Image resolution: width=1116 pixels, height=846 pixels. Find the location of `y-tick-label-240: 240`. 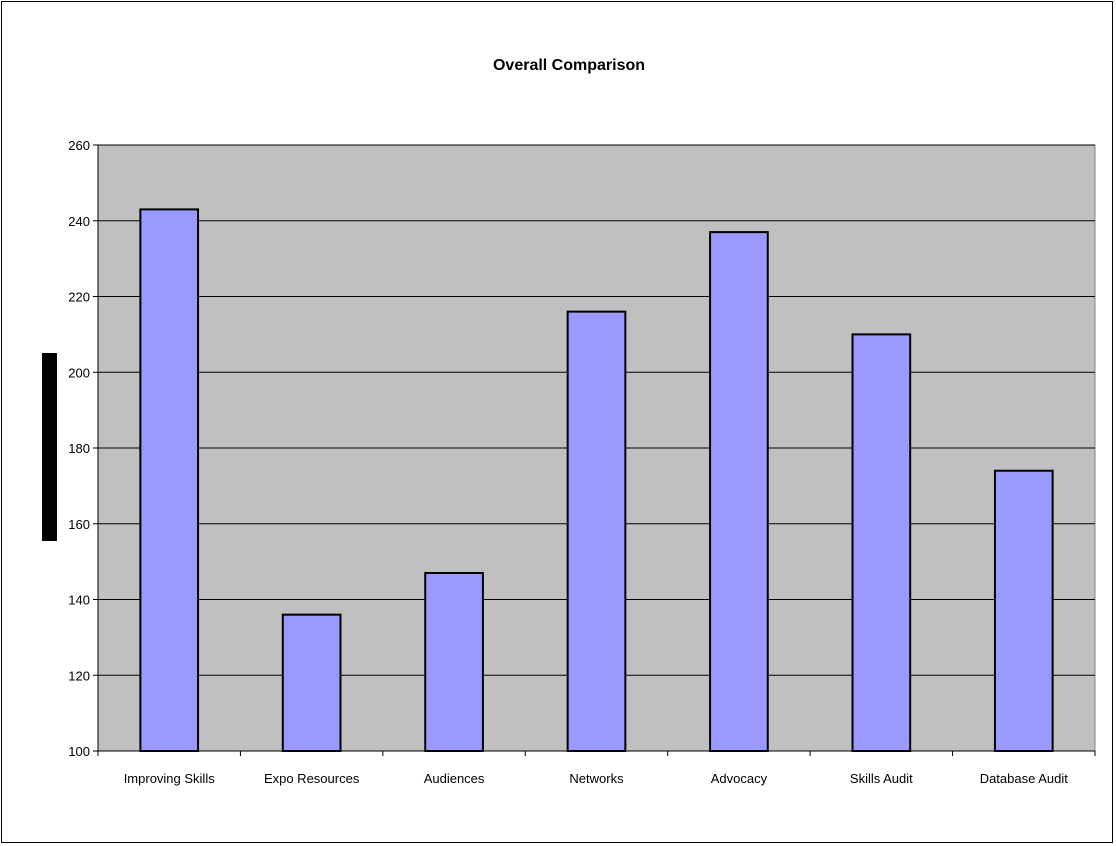

y-tick-label-240: 240 is located at coordinates (79, 221).